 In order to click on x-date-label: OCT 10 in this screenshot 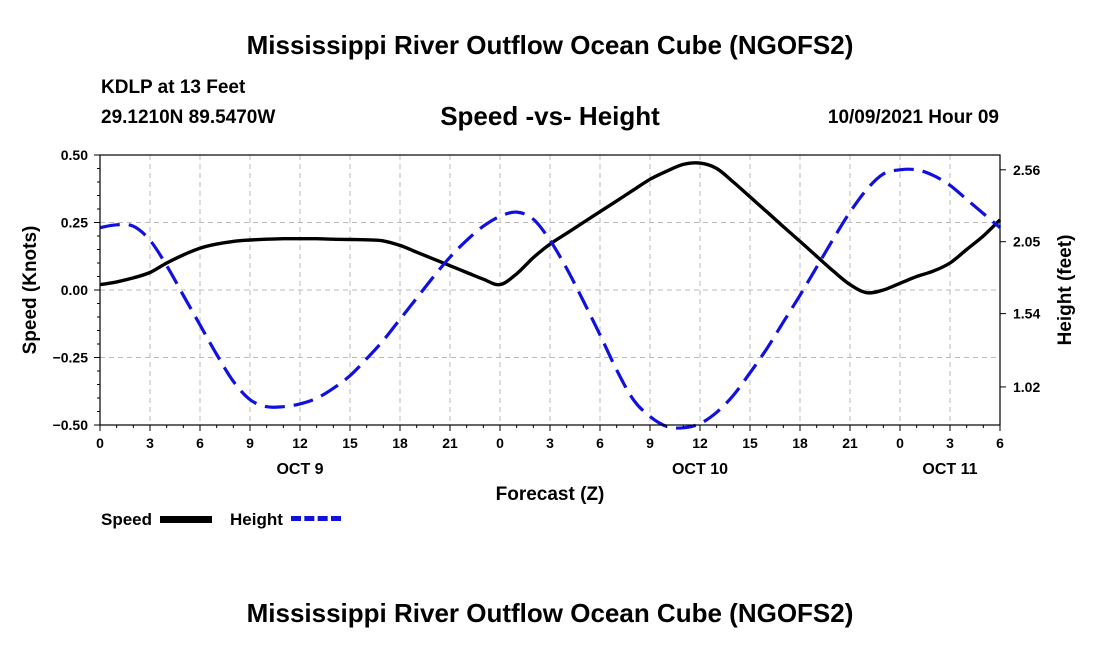, I will do `click(700, 469)`.